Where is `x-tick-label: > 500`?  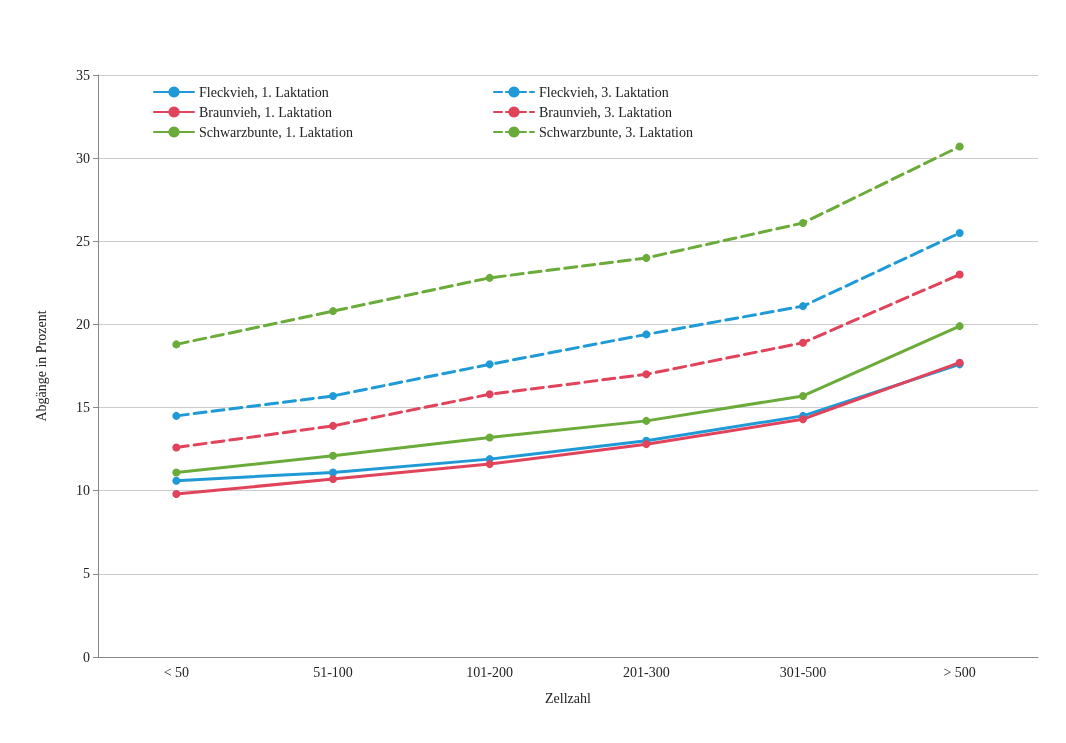
x-tick-label: > 500 is located at coordinates (959, 672).